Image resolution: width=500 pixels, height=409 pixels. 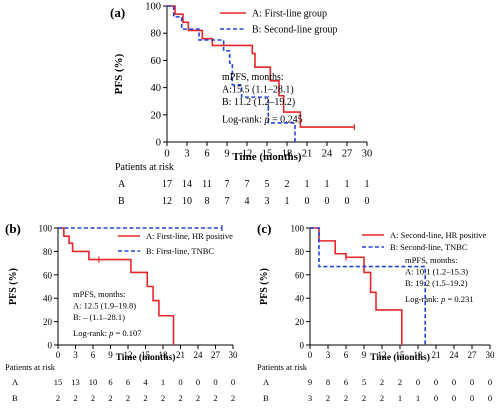 What do you see at coordinates (187, 201) in the screenshot?
I see `risk-value: 10` at bounding box center [187, 201].